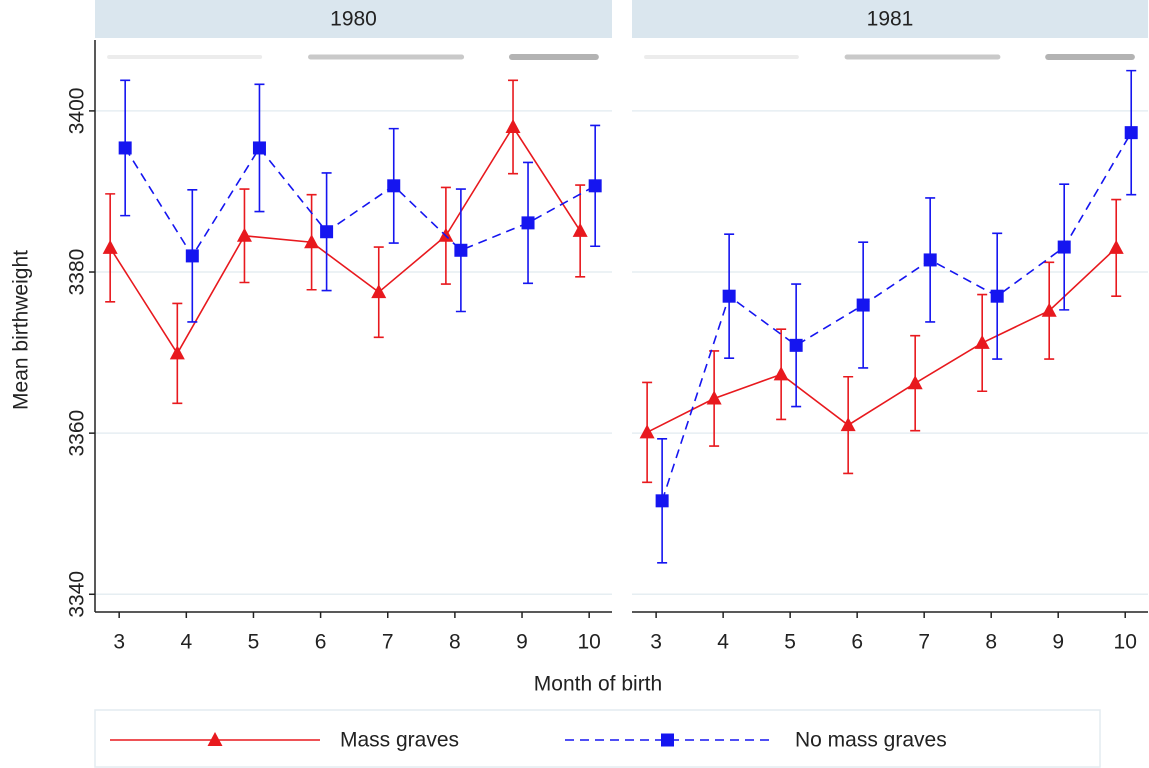 The height and width of the screenshot is (768, 1149). Describe the element at coordinates (871, 740) in the screenshot. I see `legend-label: No mass graves` at that location.